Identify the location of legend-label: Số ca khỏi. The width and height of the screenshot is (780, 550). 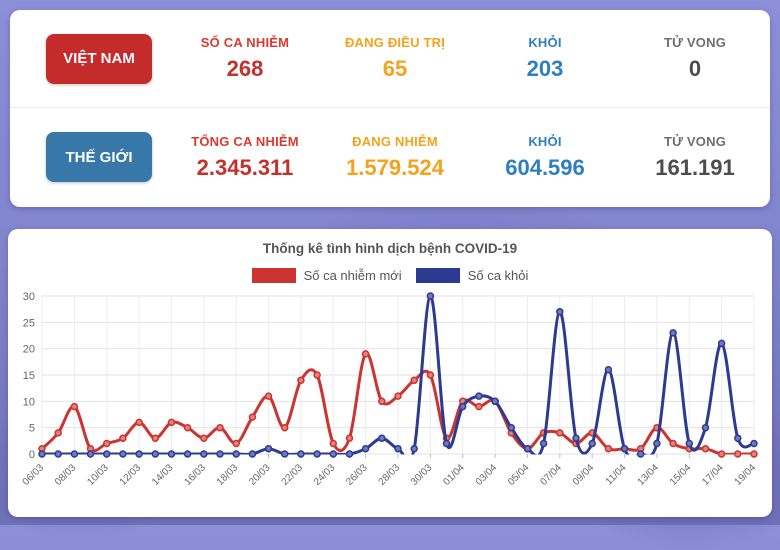
(498, 275).